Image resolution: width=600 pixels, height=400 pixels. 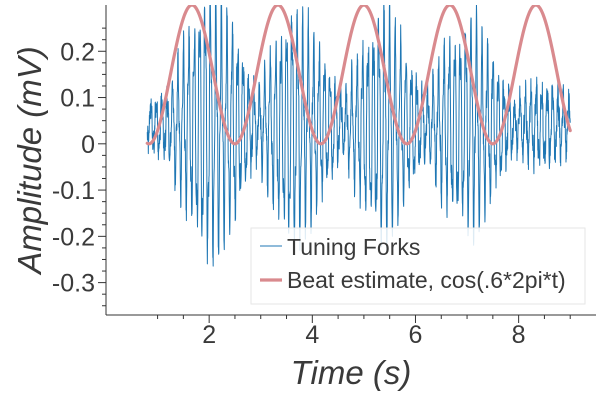 I want to click on y-tick-label: 0.1, so click(x=77, y=99).